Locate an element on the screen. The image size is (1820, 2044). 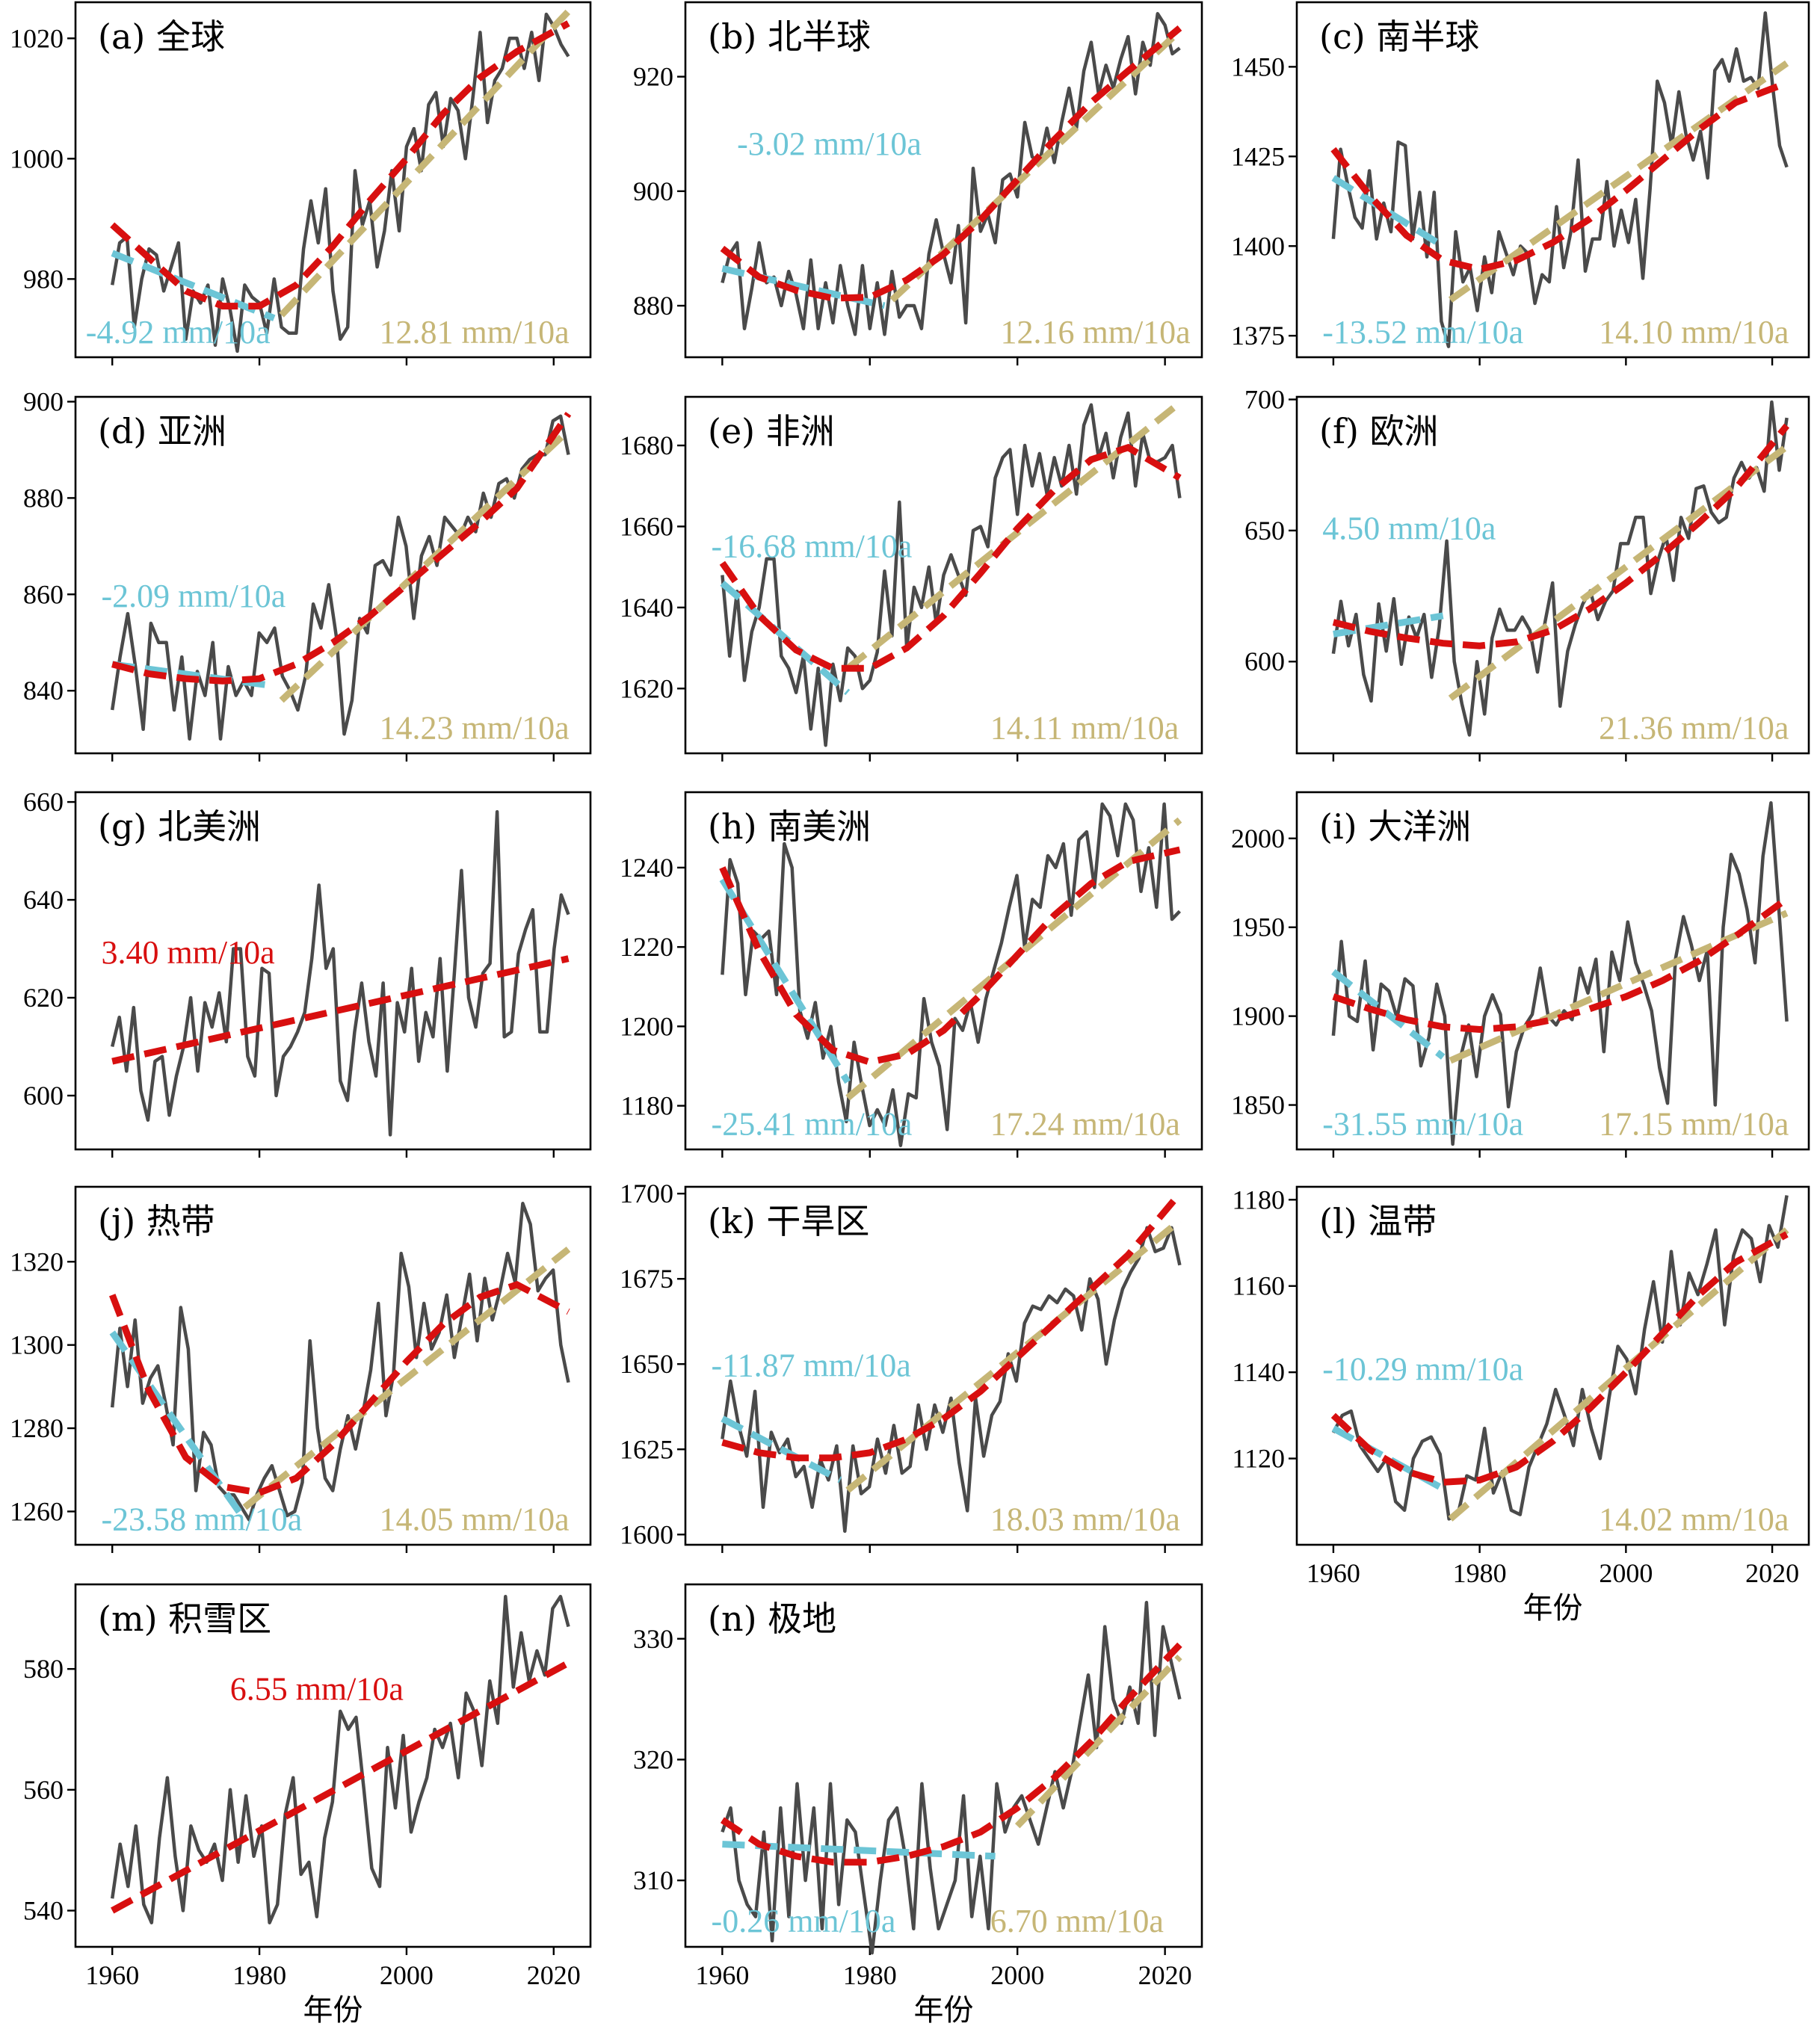
panel-title: (a) 全球 is located at coordinates (161, 36).